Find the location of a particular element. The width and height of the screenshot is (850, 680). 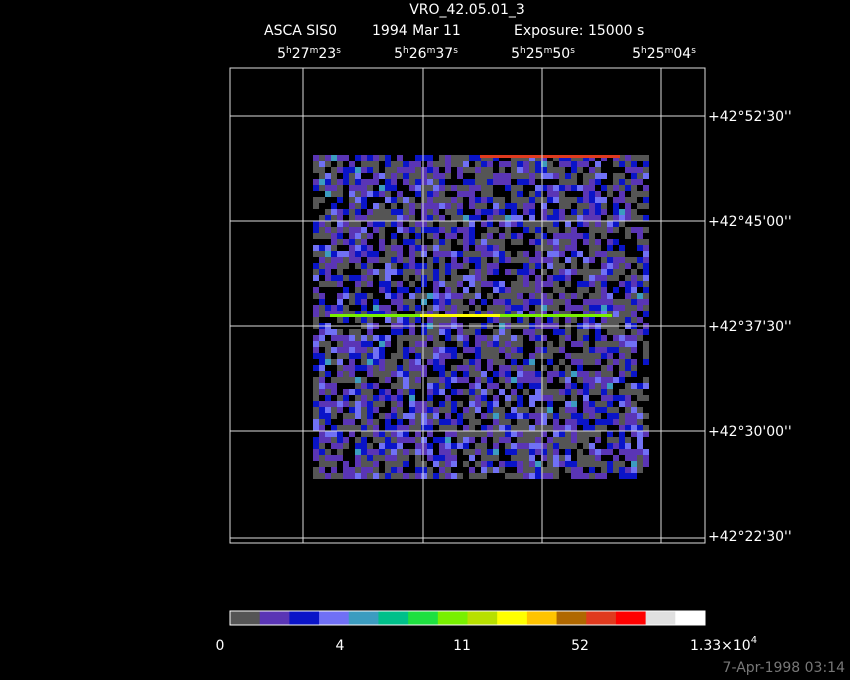

ra-value: 50 is located at coordinates (561, 54).